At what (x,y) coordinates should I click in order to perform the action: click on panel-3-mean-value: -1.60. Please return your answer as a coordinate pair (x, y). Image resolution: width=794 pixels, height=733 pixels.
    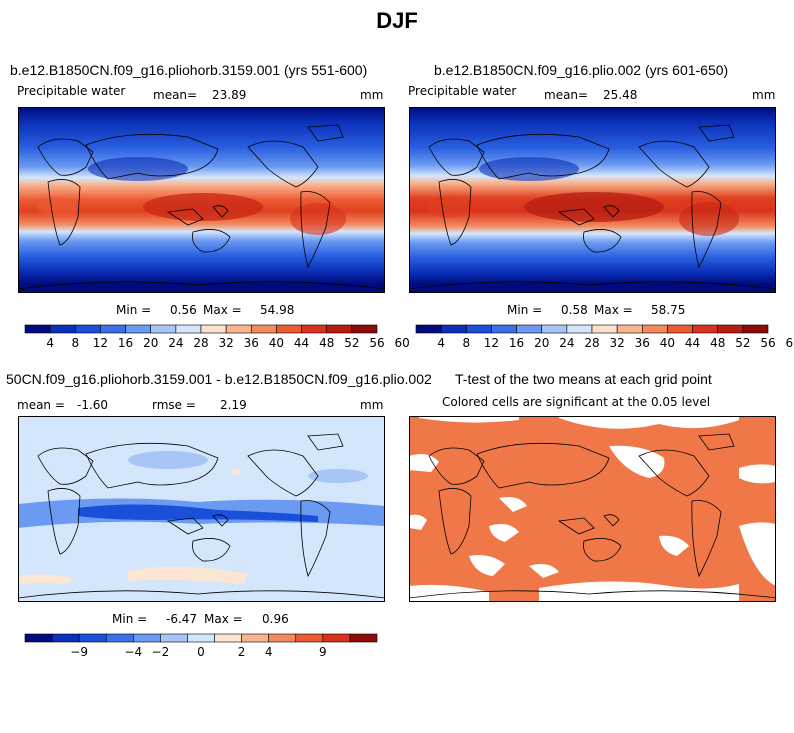
    Looking at the image, I should click on (93, 405).